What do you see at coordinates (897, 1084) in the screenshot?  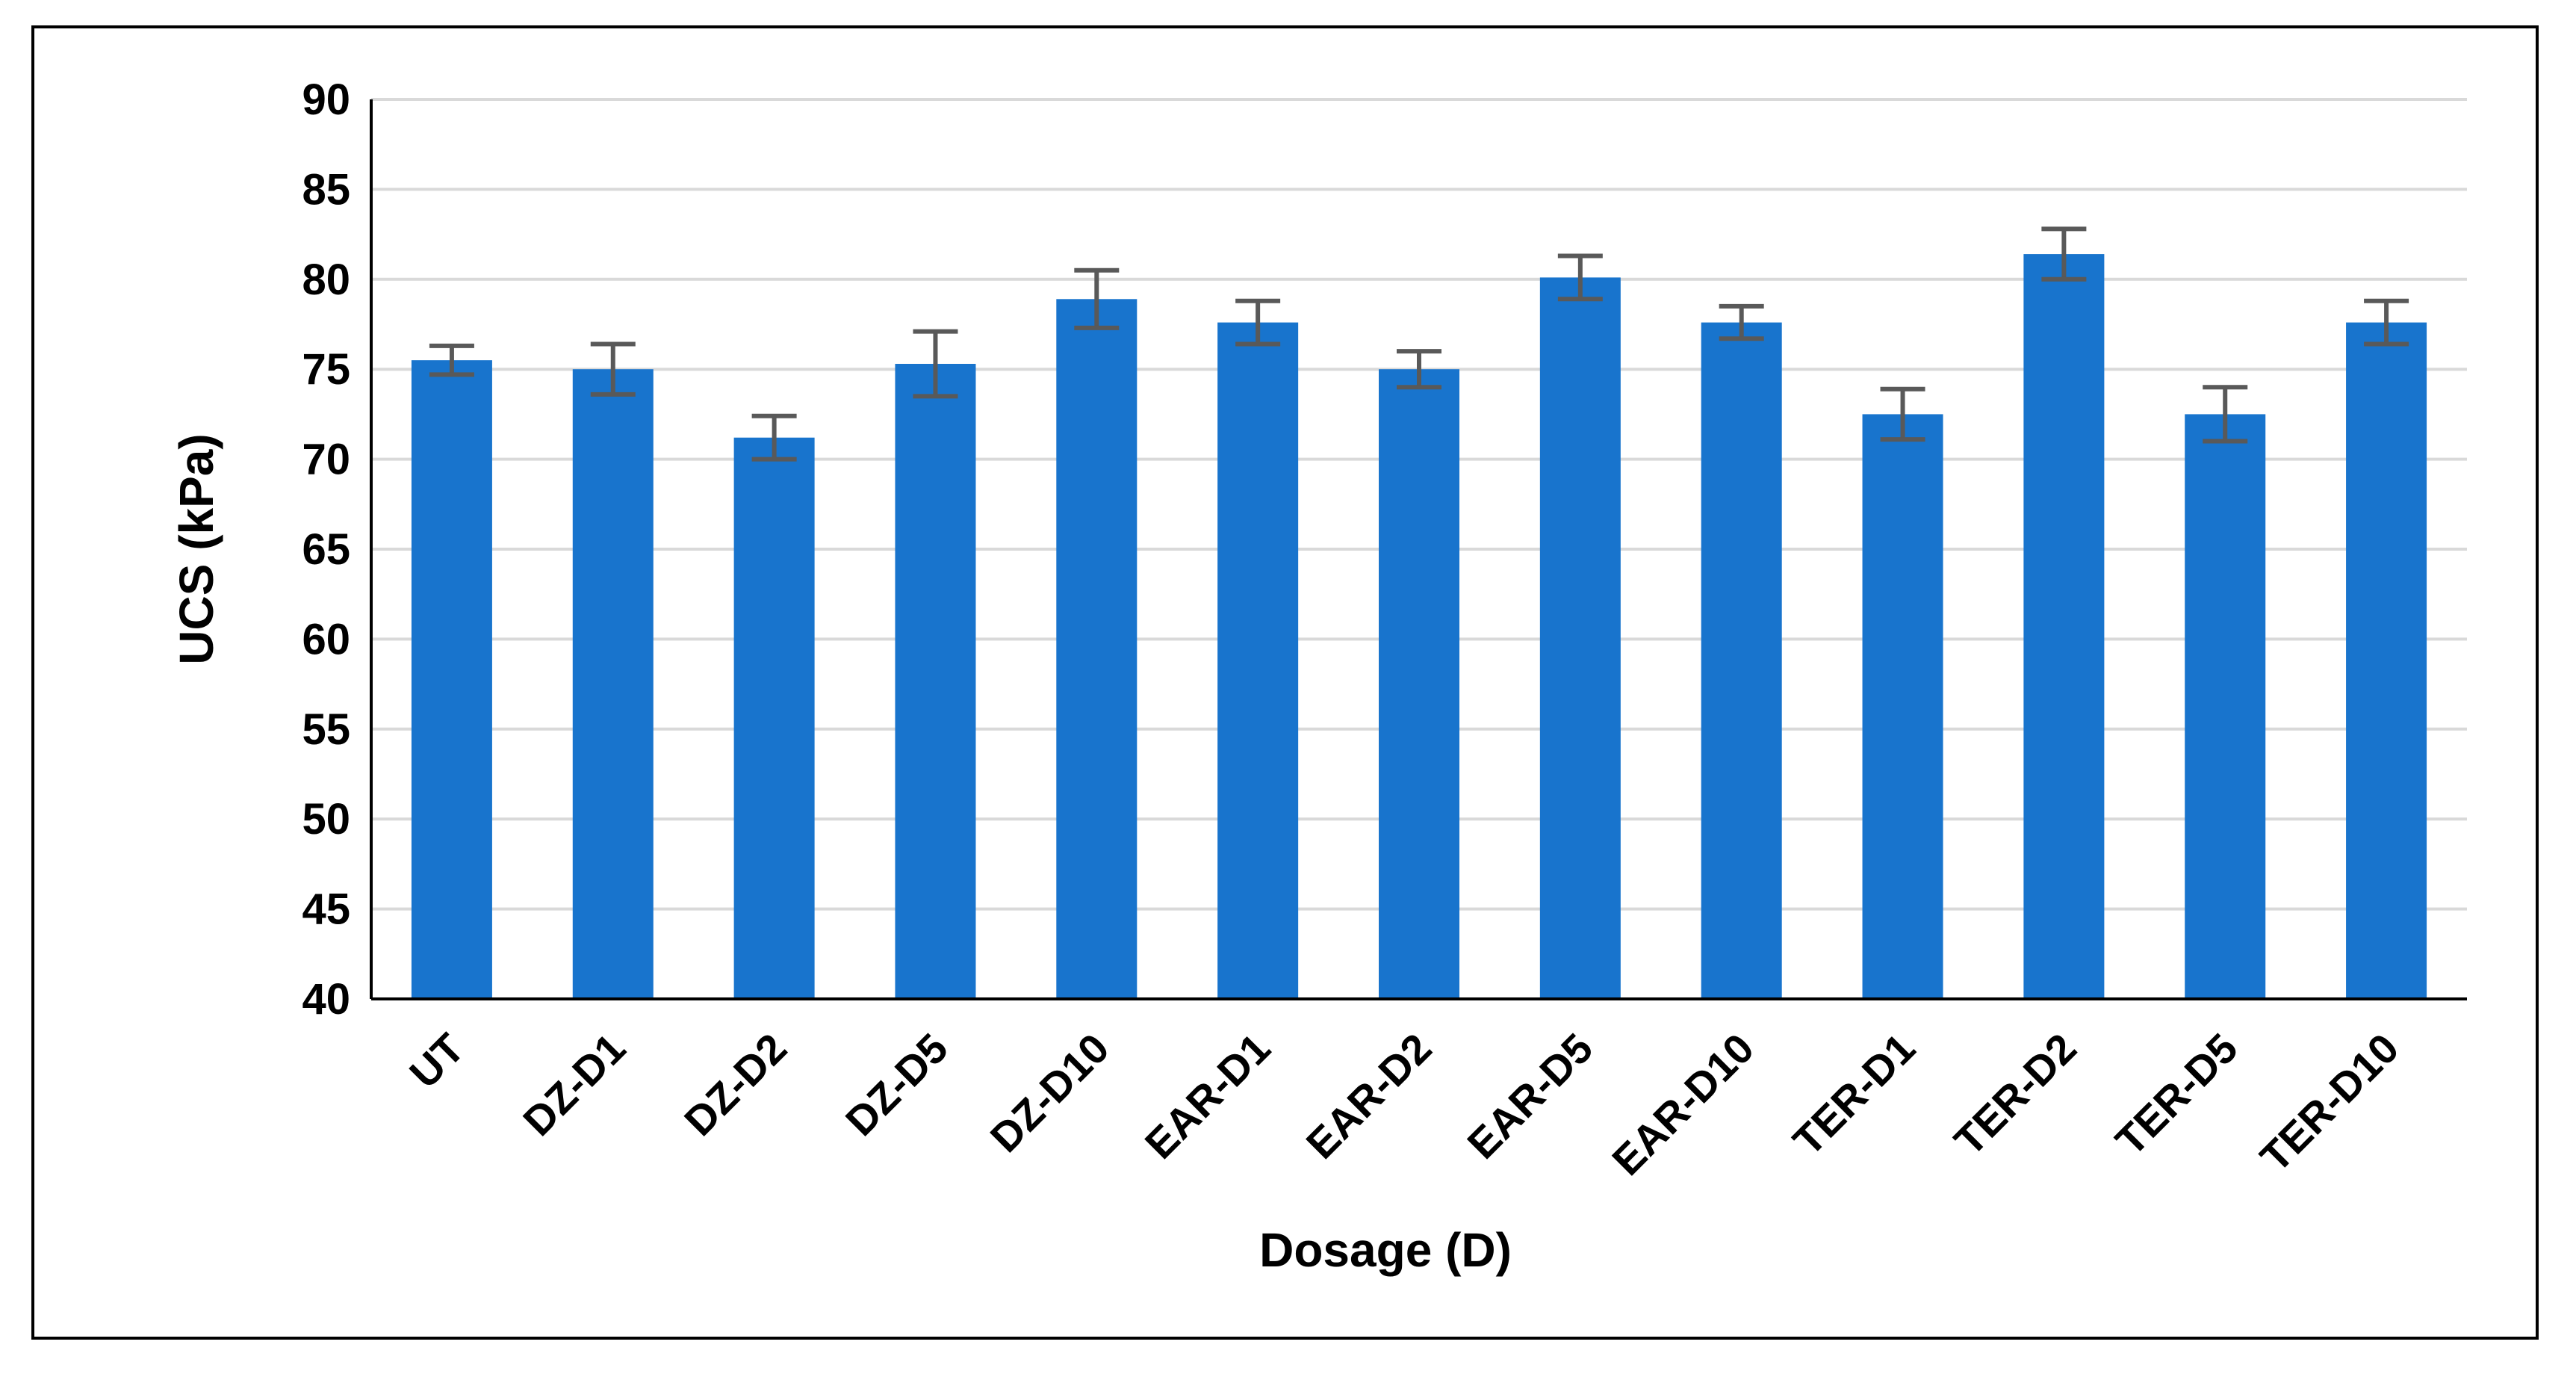 I see `x-tick-label: DZ-D5` at bounding box center [897, 1084].